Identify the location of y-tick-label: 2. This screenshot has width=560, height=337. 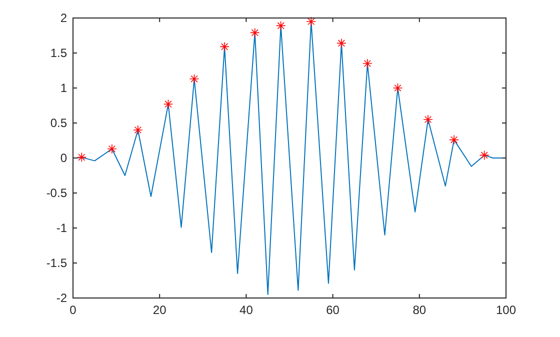
(64, 18).